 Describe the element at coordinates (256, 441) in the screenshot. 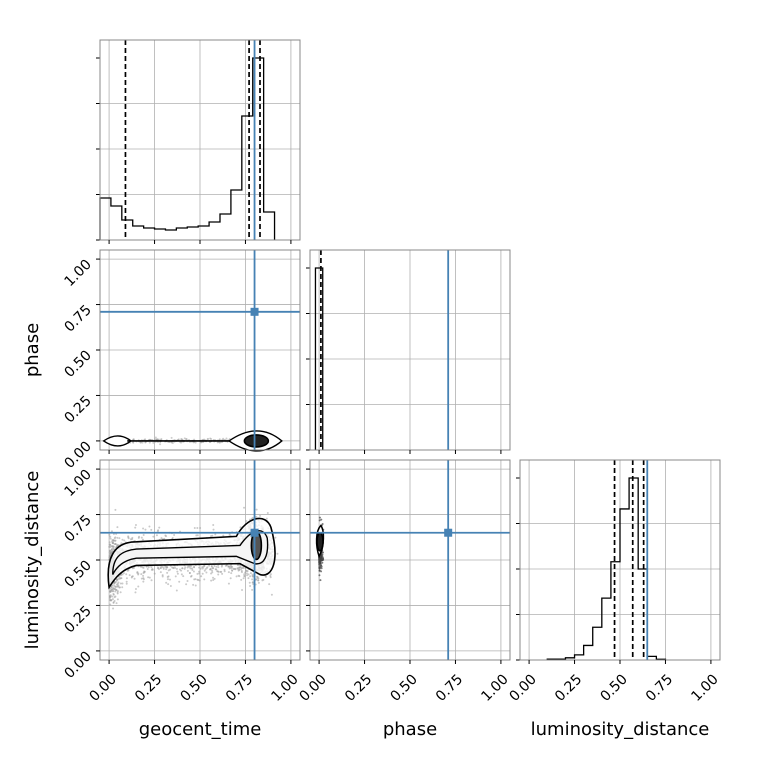

I see `contour-right-inner` at that location.